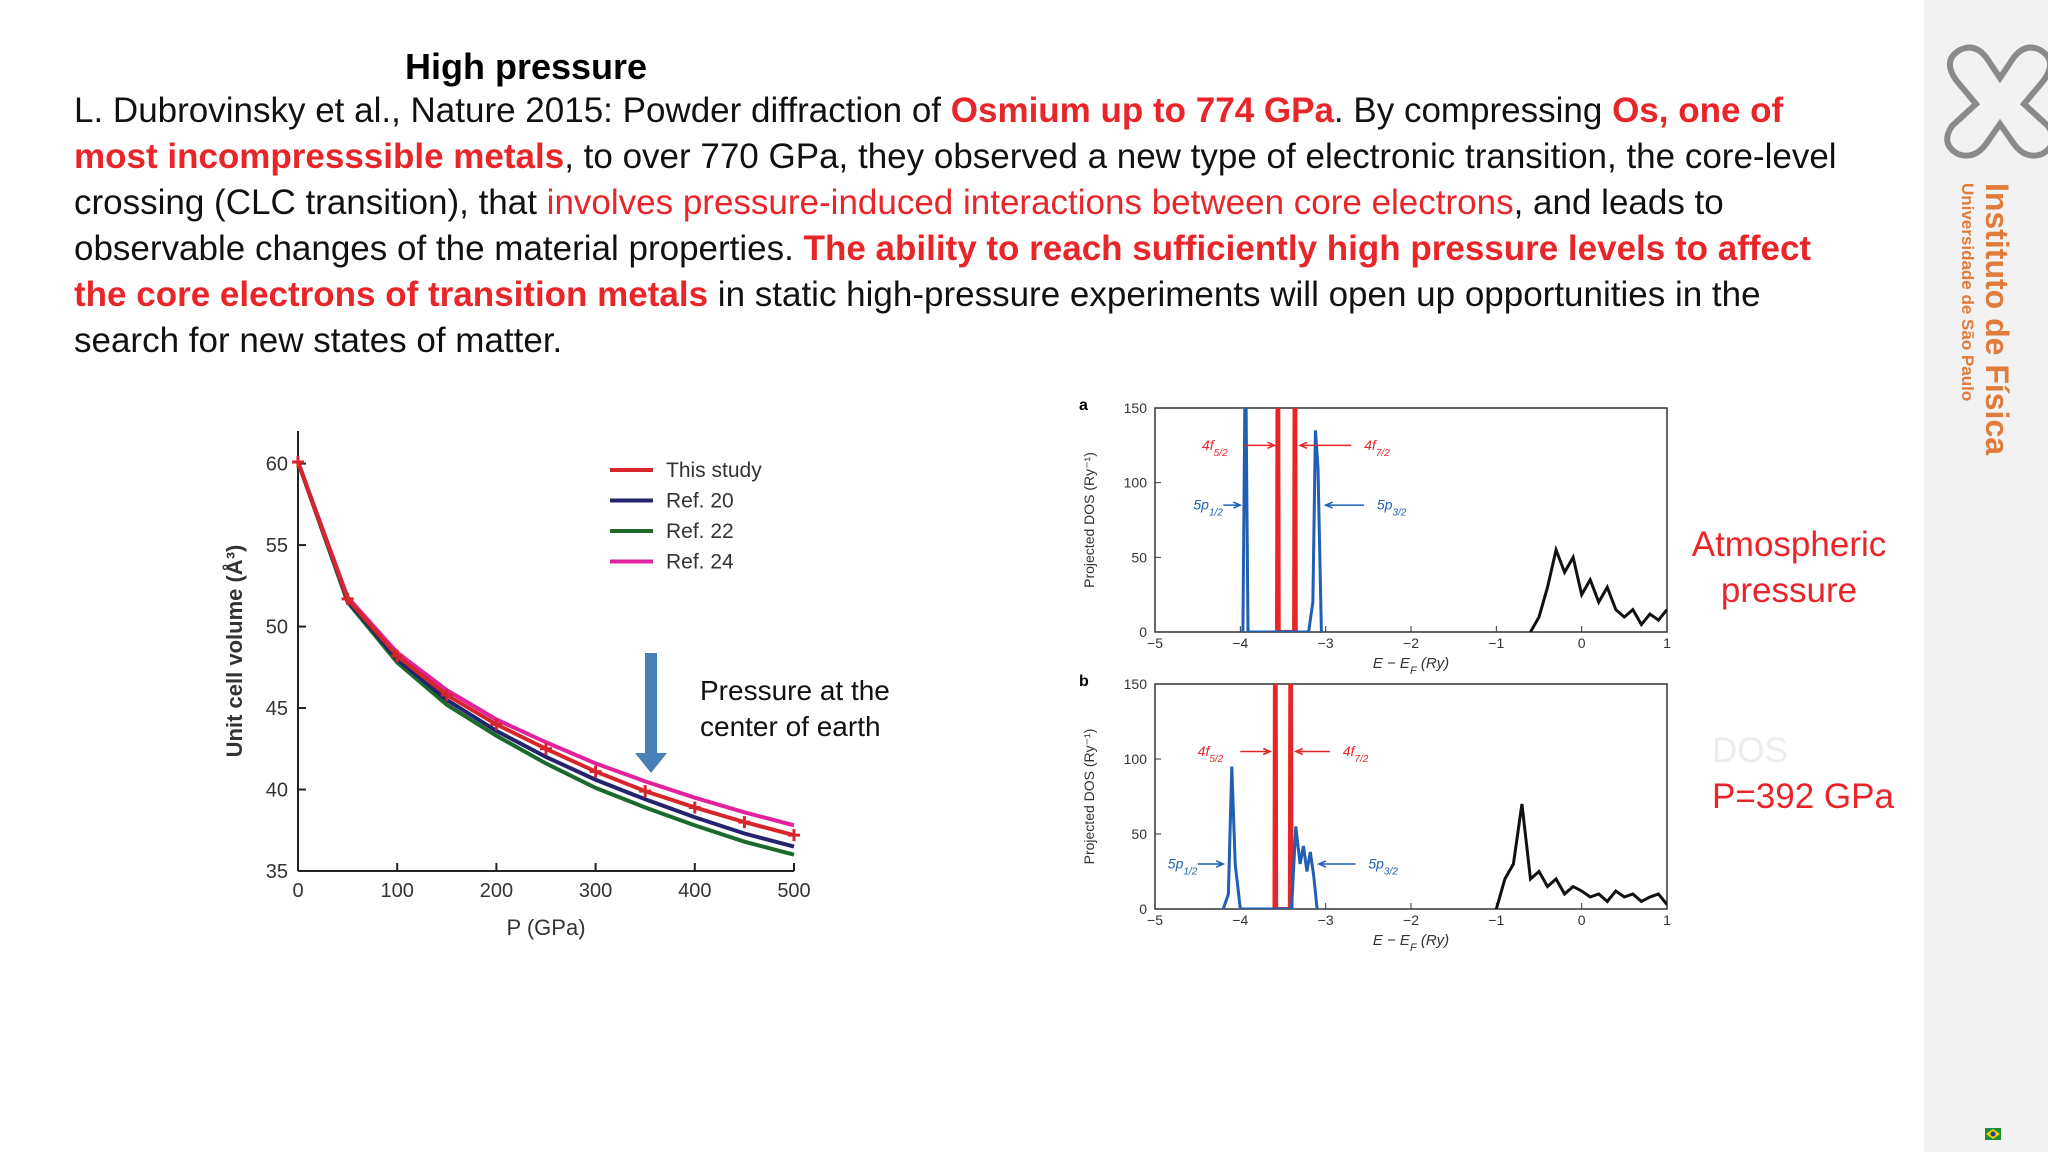  Describe the element at coordinates (1411, 520) in the screenshot. I see `plot-frame` at that location.